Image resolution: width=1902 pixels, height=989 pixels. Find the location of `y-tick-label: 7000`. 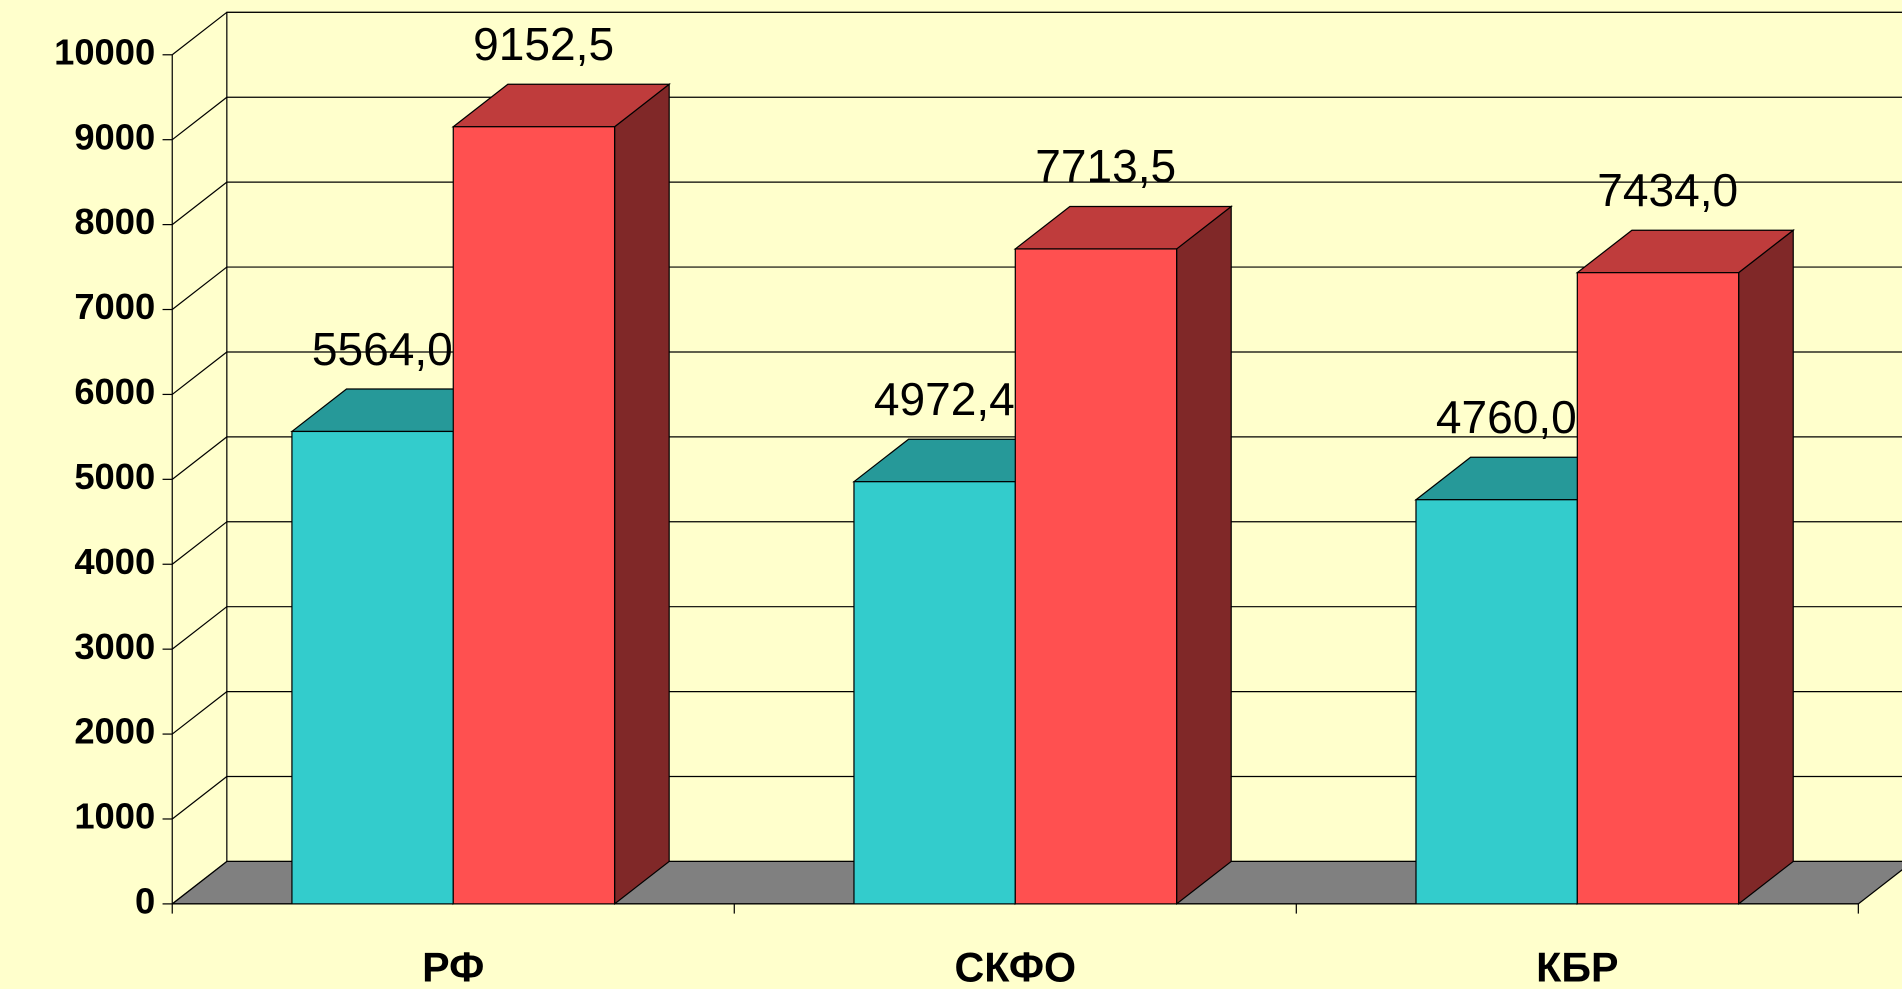

y-tick-label: 7000 is located at coordinates (114, 306).